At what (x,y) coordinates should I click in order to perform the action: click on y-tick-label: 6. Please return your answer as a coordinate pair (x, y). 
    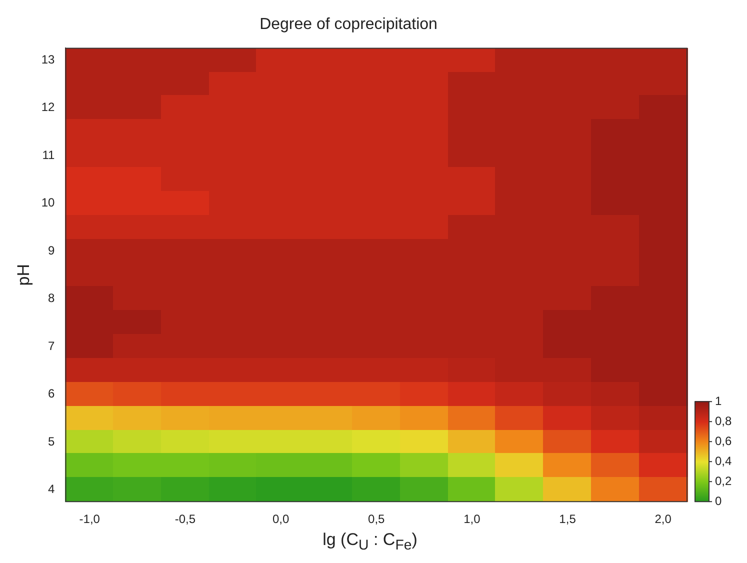
    Looking at the image, I should click on (52, 393).